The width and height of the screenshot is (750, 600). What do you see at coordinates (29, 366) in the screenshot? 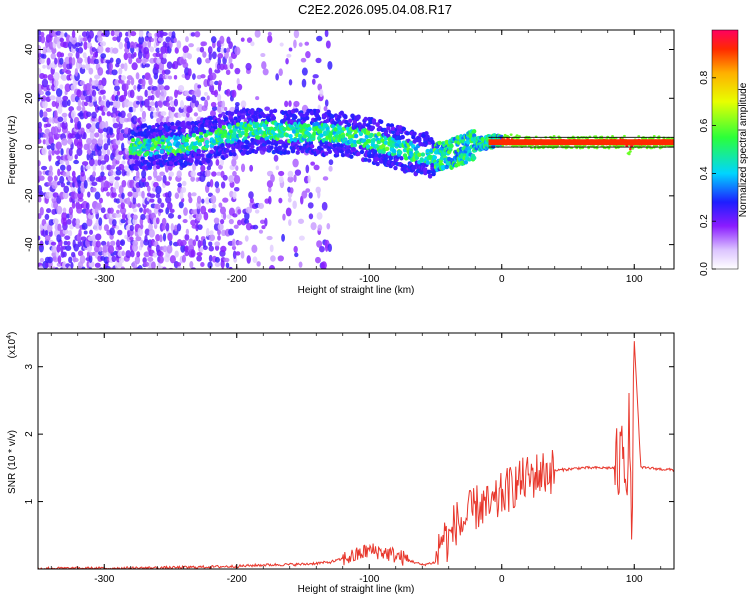
I see `snr-y-tick-label: 3` at bounding box center [29, 366].